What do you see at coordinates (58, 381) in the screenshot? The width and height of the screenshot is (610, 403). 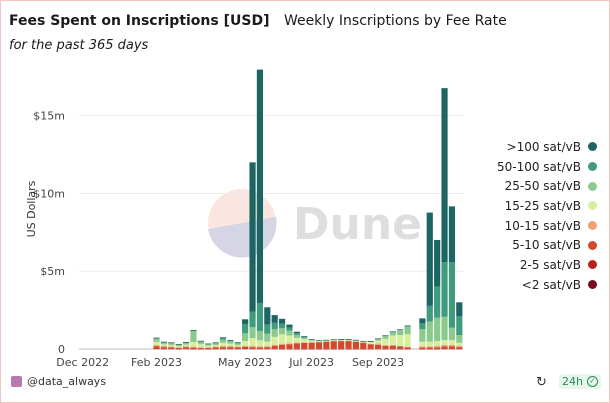 I see `author: @data_always` at bounding box center [58, 381].